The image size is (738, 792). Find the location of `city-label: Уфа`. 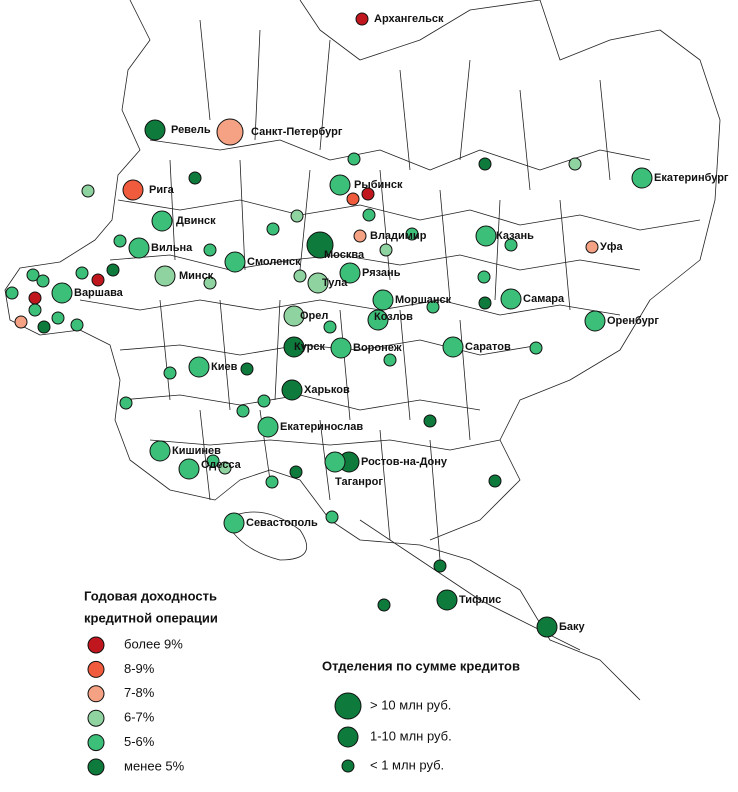

city-label: Уфа is located at coordinates (611, 247).